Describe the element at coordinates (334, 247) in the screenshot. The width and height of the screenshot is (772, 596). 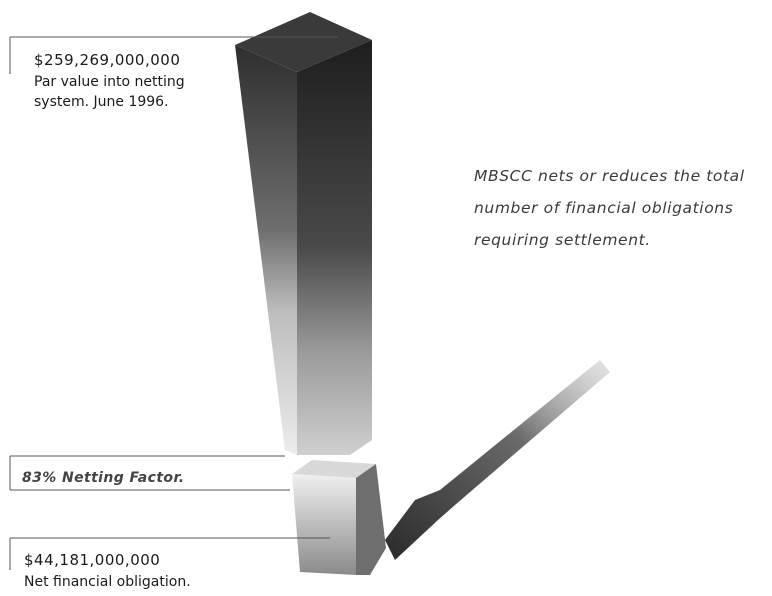
I see `big-bar-side` at that location.